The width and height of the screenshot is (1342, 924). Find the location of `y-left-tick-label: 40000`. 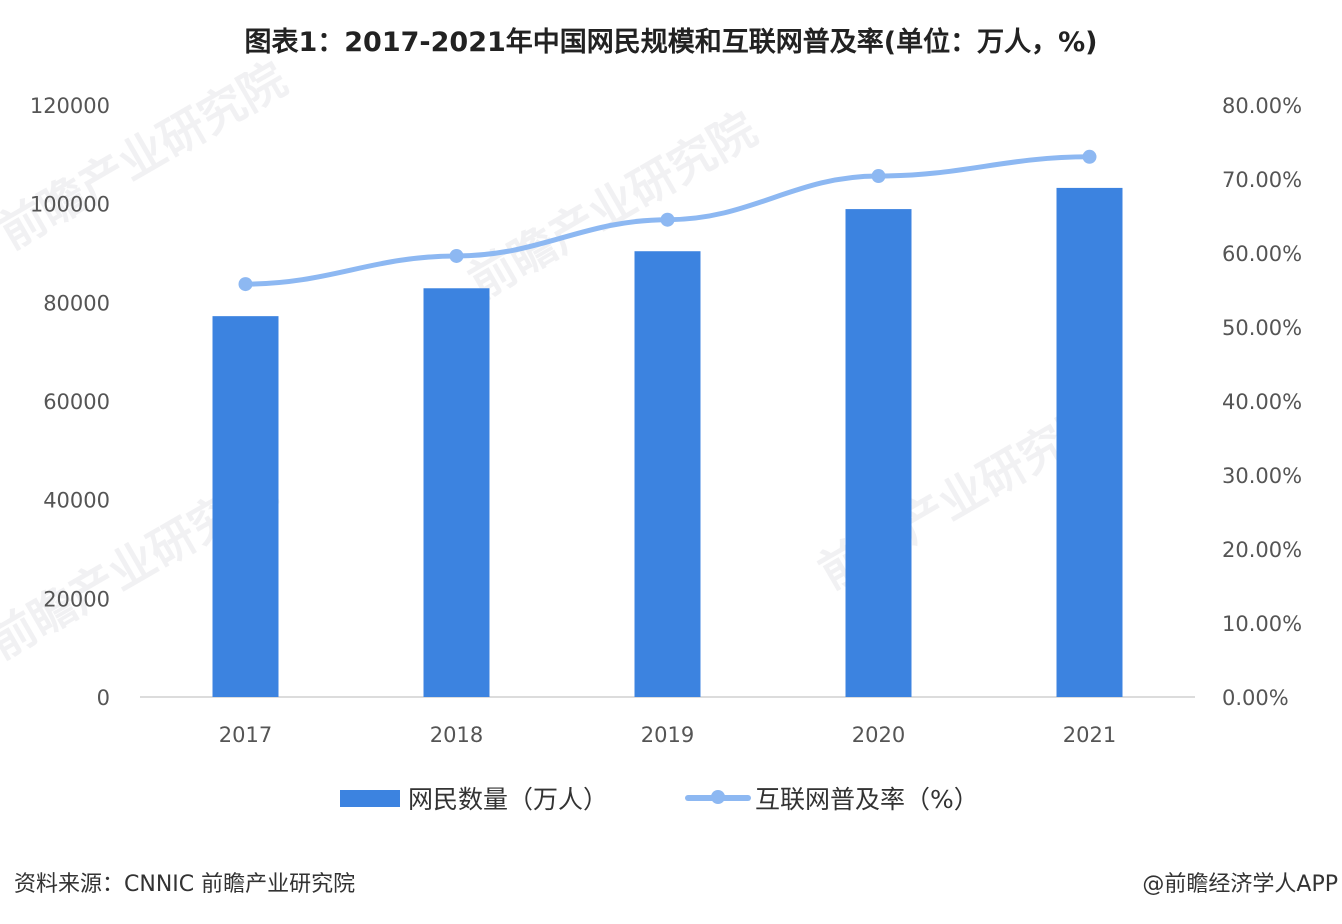

y-left-tick-label: 40000 is located at coordinates (76, 501).